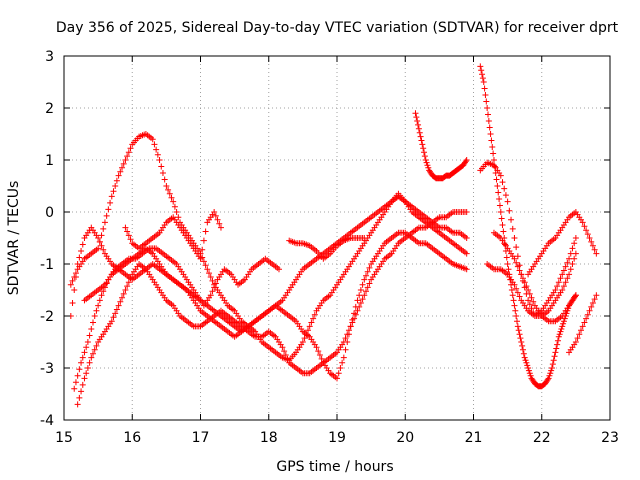 This screenshot has width=640, height=480. What do you see at coordinates (562, 243) in the screenshot?
I see `series-sat-m` at bounding box center [562, 243].